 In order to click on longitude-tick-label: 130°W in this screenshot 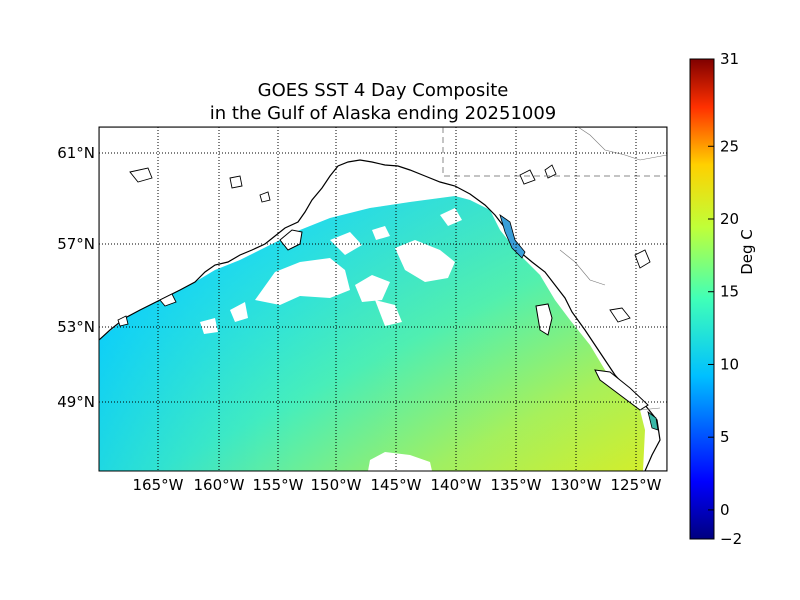, I will do `click(576, 485)`.